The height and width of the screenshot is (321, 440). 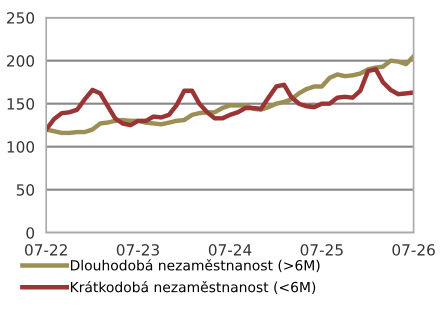 What do you see at coordinates (195, 265) in the screenshot?
I see `legend-label: Dlouhodobá nezaměstnanost (>6M)` at bounding box center [195, 265].